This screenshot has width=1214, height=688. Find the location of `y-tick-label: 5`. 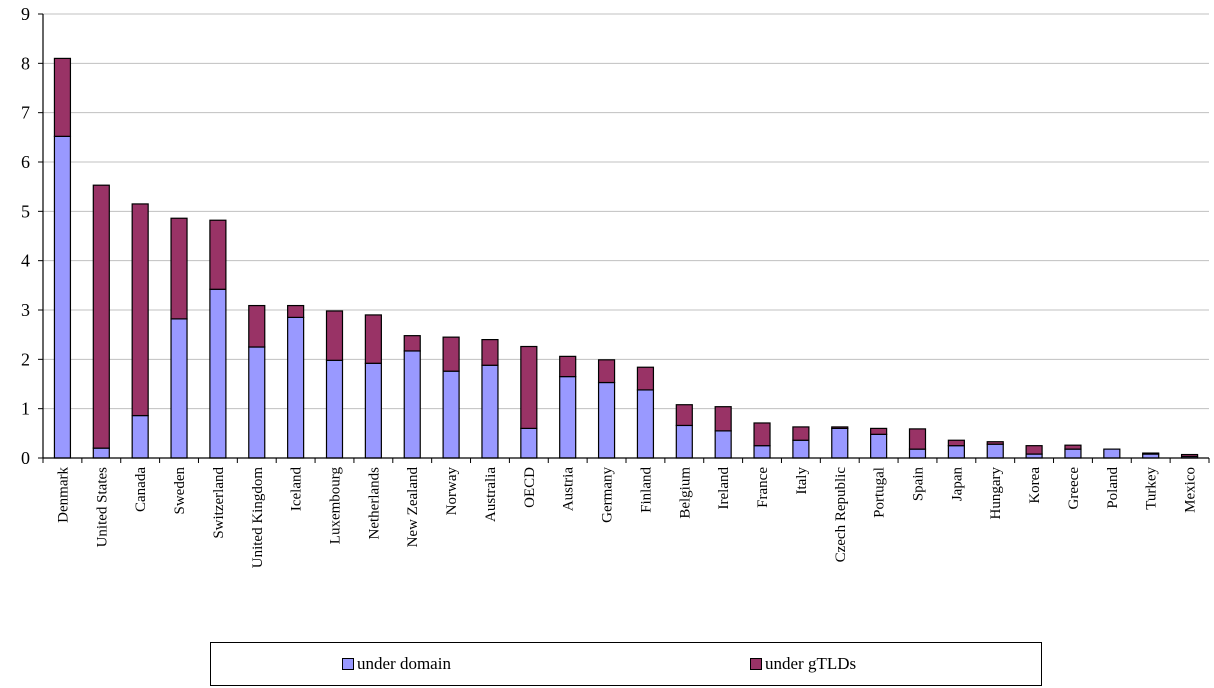

y-tick-label: 5 is located at coordinates (25, 211).